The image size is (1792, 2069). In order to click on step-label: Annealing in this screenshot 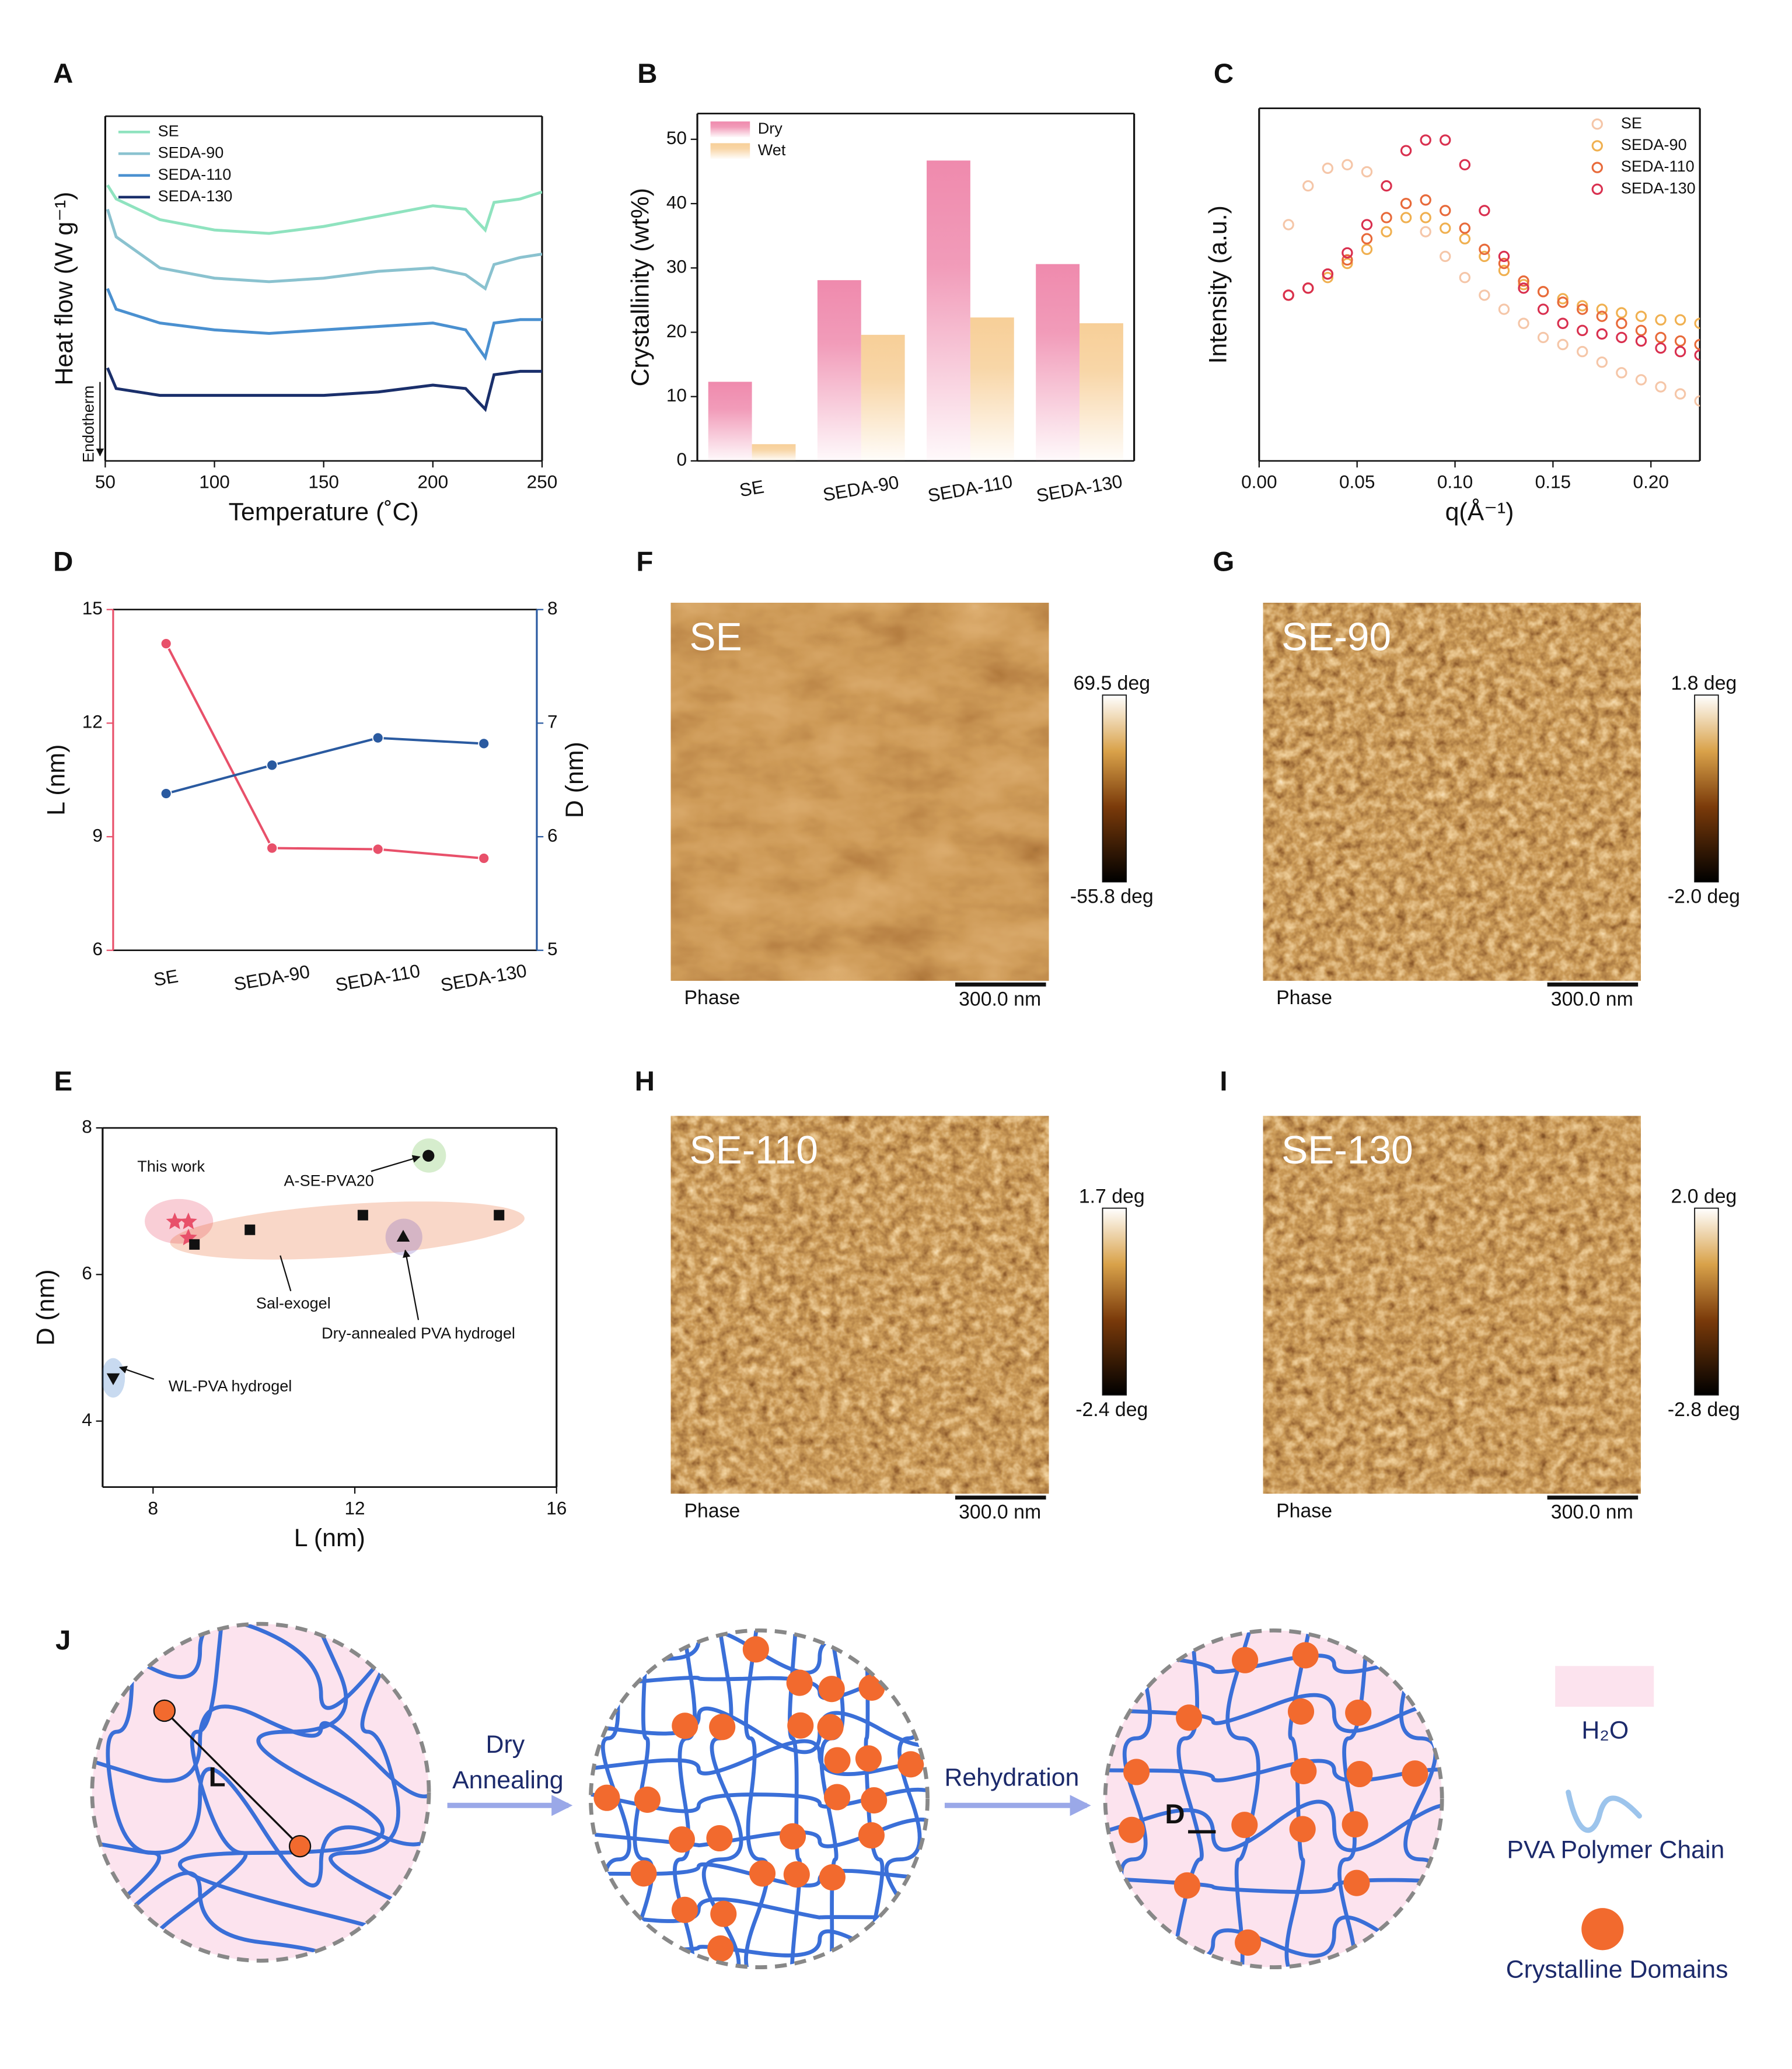, I will do `click(508, 1780)`.